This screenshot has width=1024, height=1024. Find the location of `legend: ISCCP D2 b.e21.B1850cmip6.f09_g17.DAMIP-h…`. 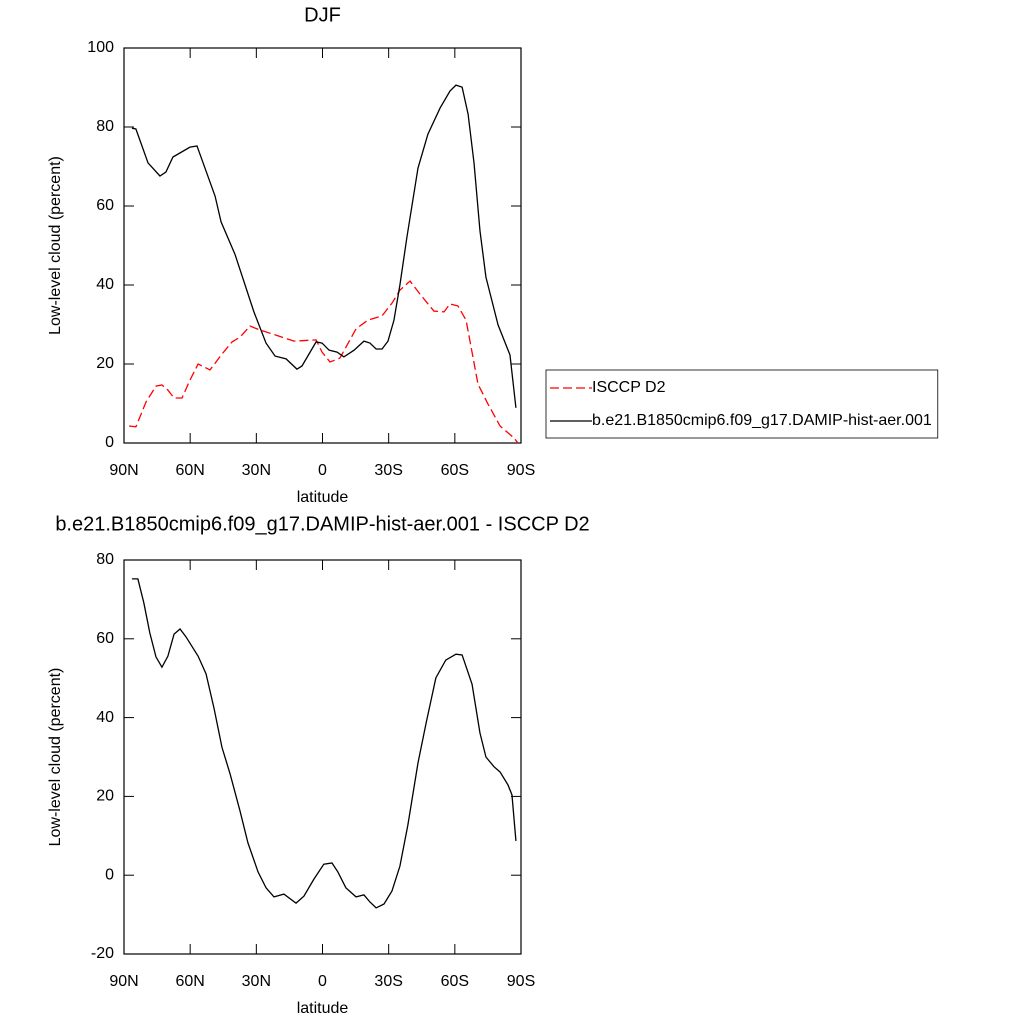

legend: ISCCP D2 b.e21.B1850cmip6.f09_g17.DAMIP-h… is located at coordinates (742, 404).